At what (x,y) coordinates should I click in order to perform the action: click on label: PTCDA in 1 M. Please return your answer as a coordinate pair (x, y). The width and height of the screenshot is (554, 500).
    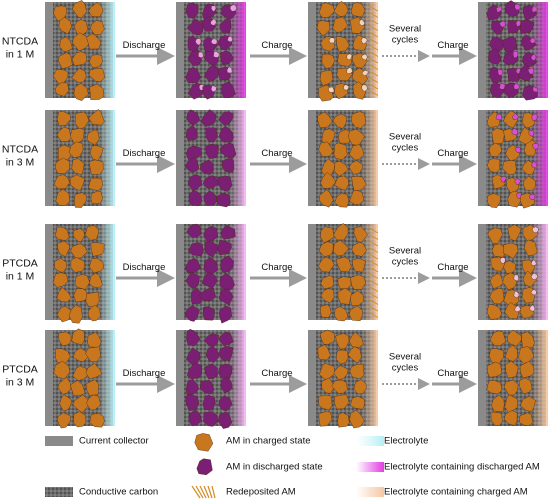
    Looking at the image, I should click on (20, 269).